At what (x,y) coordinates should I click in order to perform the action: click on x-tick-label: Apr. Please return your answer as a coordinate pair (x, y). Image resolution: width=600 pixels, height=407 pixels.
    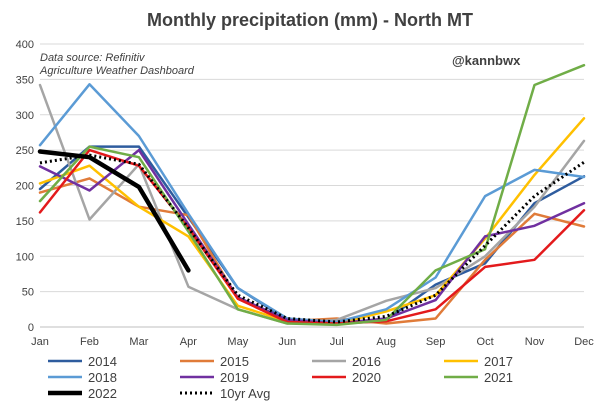
    Looking at the image, I should click on (188, 342).